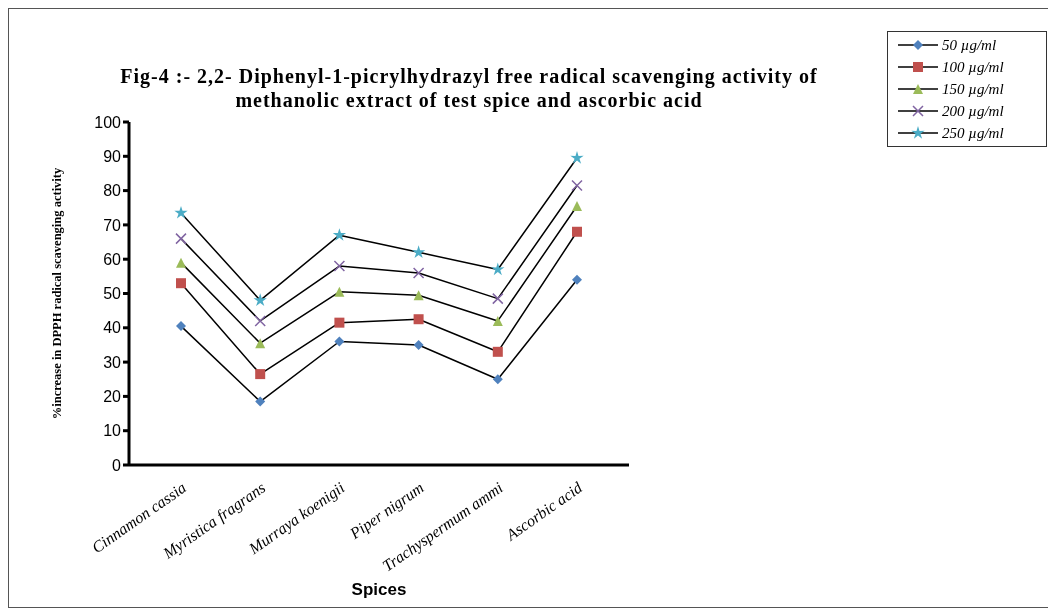  I want to click on y-tick-label: 10, so click(112, 431).